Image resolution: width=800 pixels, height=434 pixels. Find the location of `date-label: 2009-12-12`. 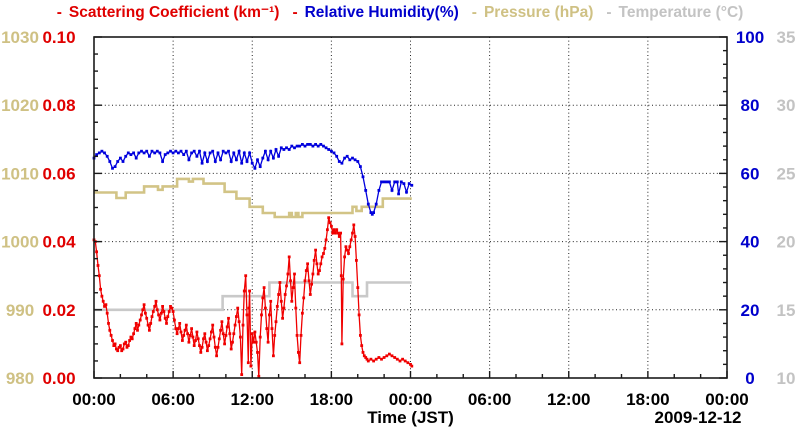

date-label: 2009-12-12 is located at coordinates (698, 417).